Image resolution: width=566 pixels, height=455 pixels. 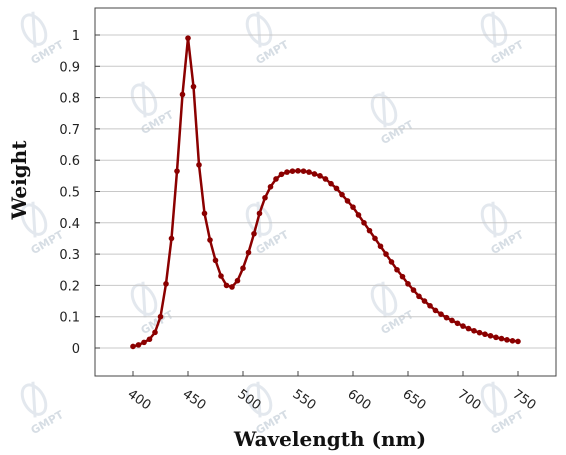 What do you see at coordinates (69, 255) in the screenshot?
I see `y-tick-label: 0.3` at bounding box center [69, 255].